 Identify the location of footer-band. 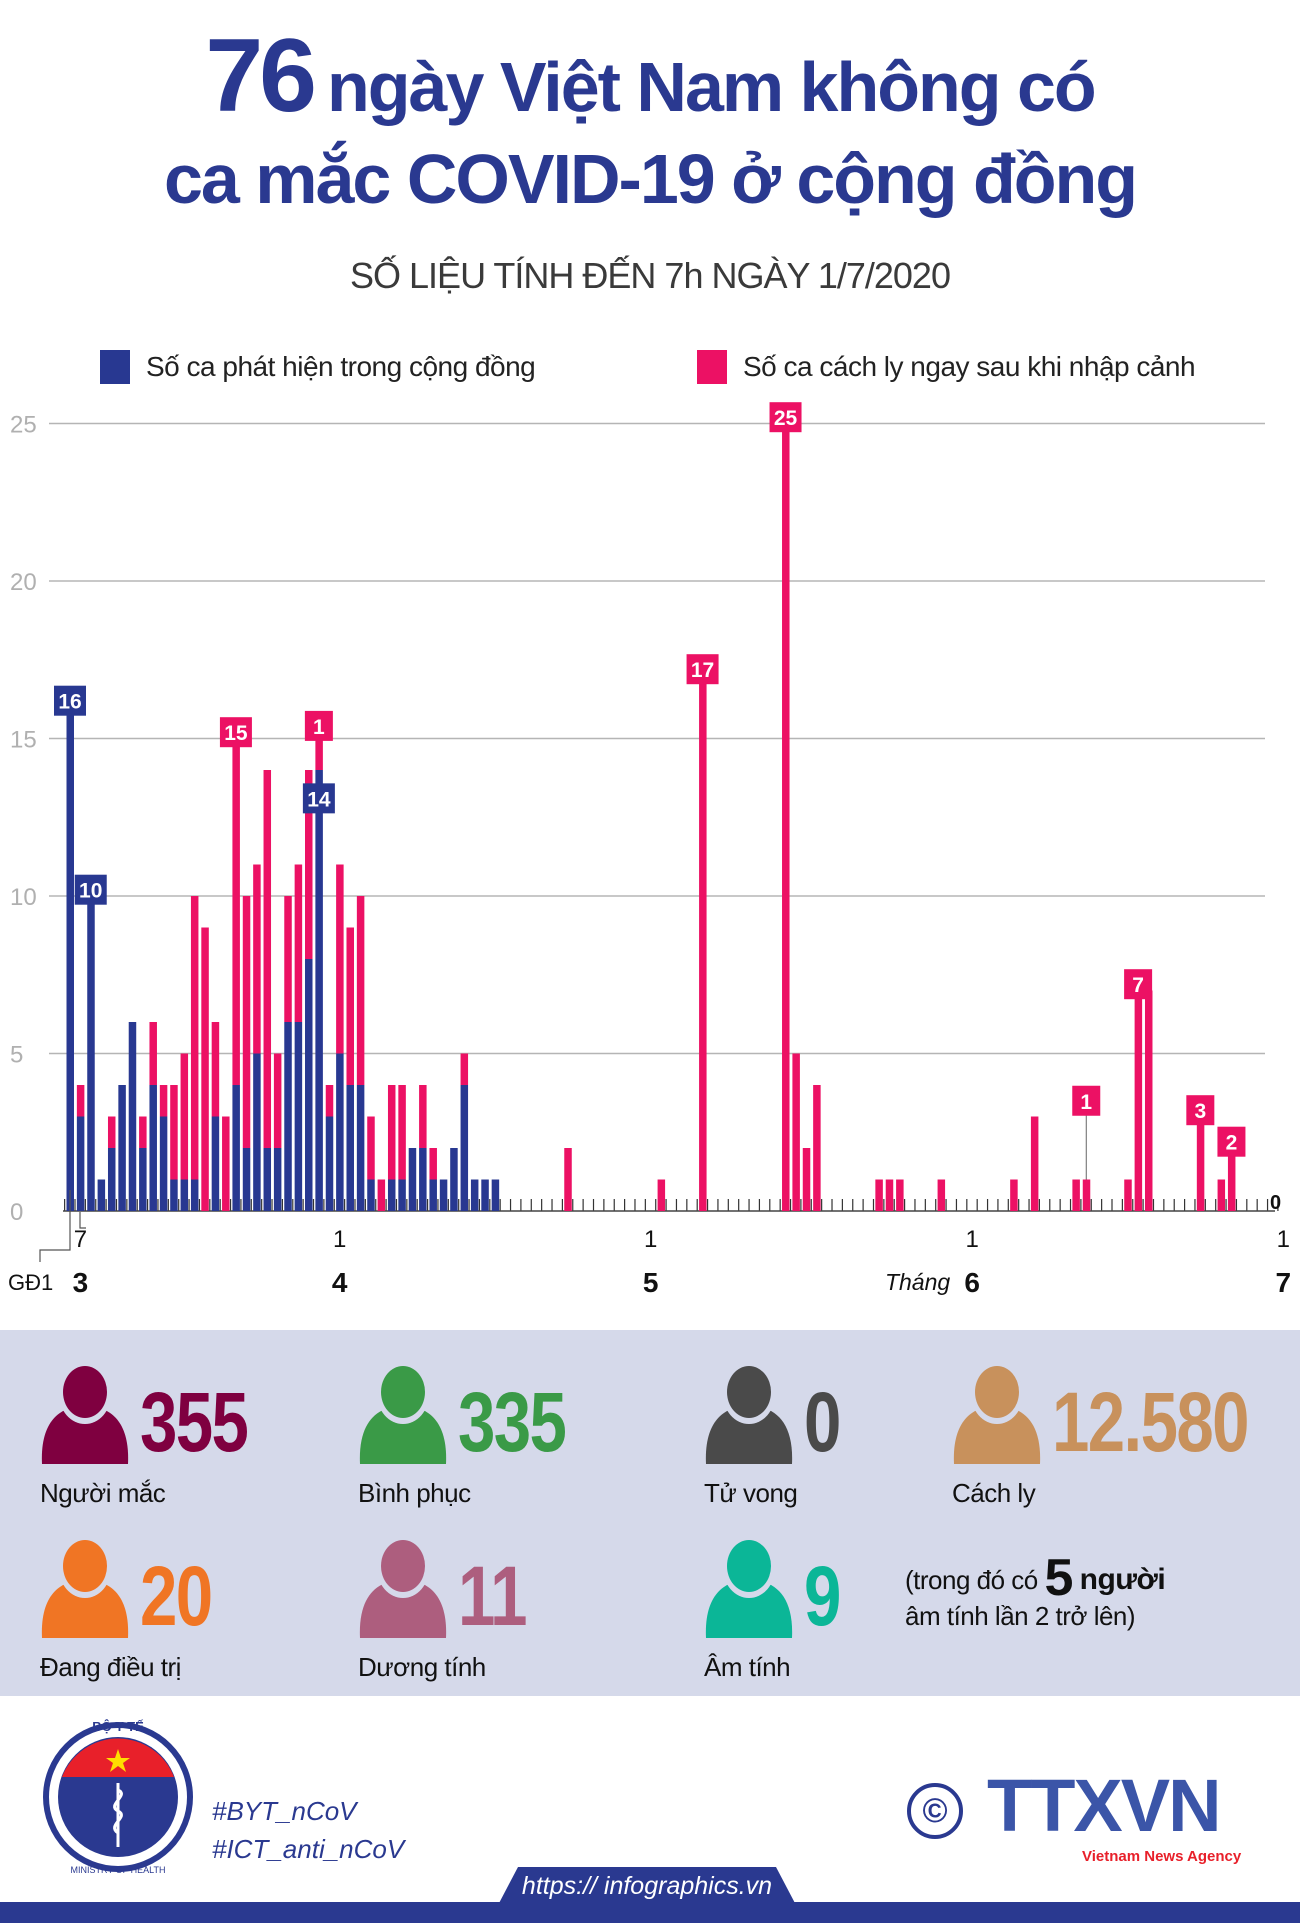
(650, 1912).